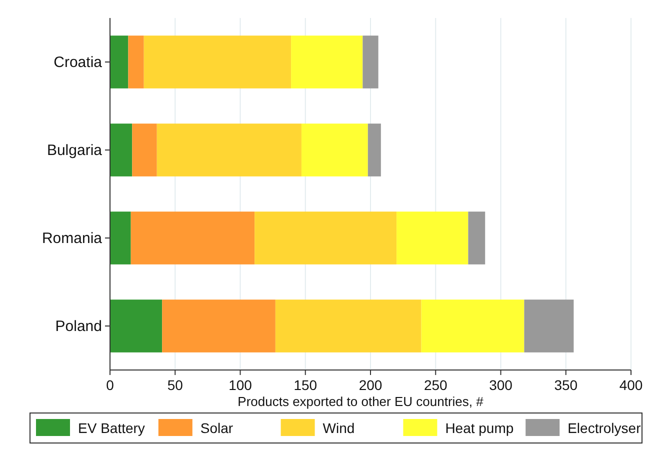 Image resolution: width=655 pixels, height=461 pixels. I want to click on x-tick-label: 300, so click(501, 385).